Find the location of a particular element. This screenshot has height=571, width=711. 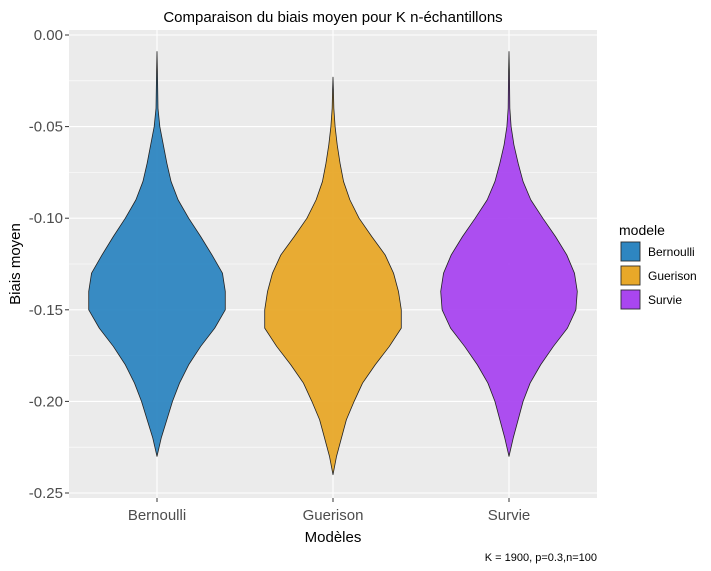

legend: modele Bernoulli Guerison Survie is located at coordinates (658, 266).